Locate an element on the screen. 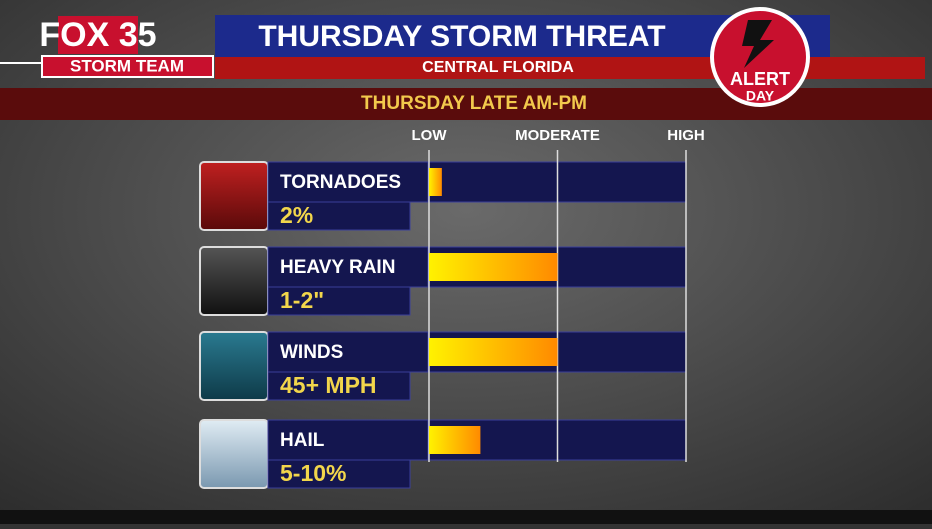 This screenshot has height=529, width=932. category-label: HAIL is located at coordinates (302, 440).